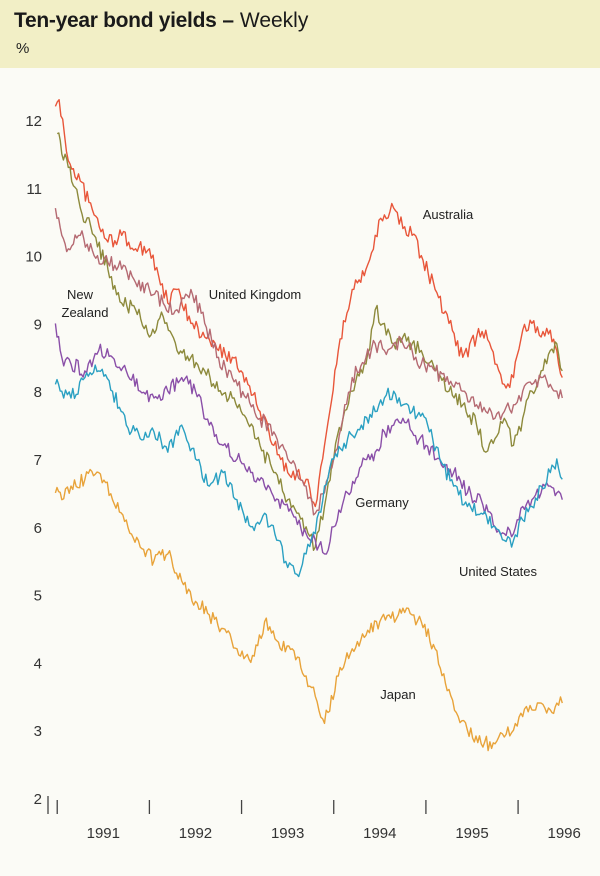  What do you see at coordinates (38, 663) in the screenshot?
I see `y-tick-label: 4` at bounding box center [38, 663].